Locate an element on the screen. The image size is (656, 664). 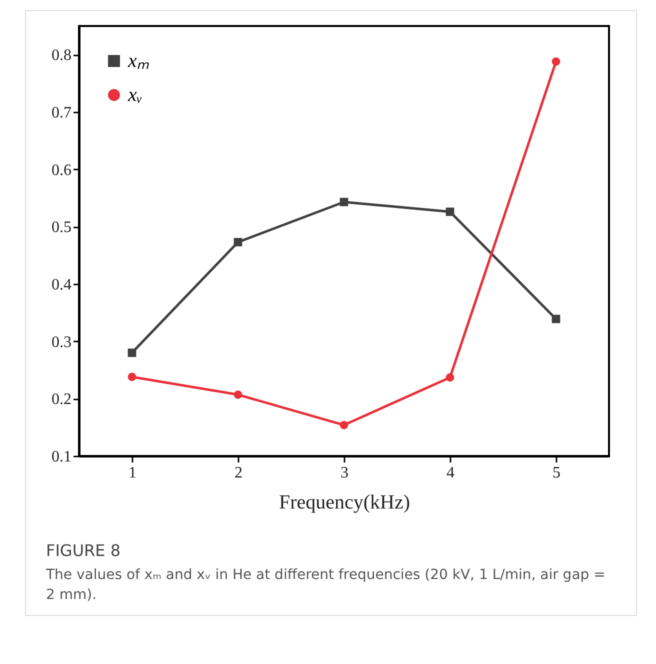
y-tick-label: 0.1 is located at coordinates (62, 457).